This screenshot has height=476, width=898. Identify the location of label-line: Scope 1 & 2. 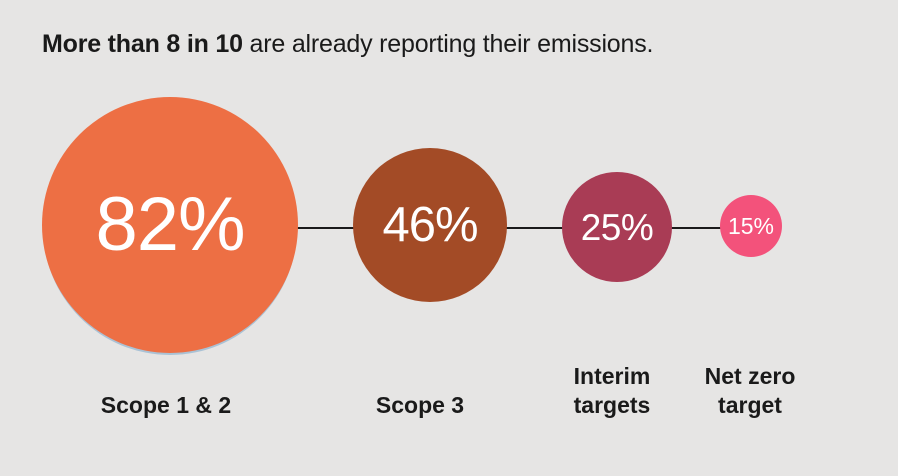
(166, 405).